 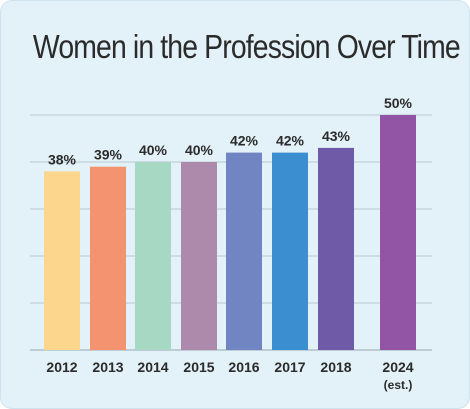 What do you see at coordinates (336, 248) in the screenshot?
I see `bar-2018` at bounding box center [336, 248].